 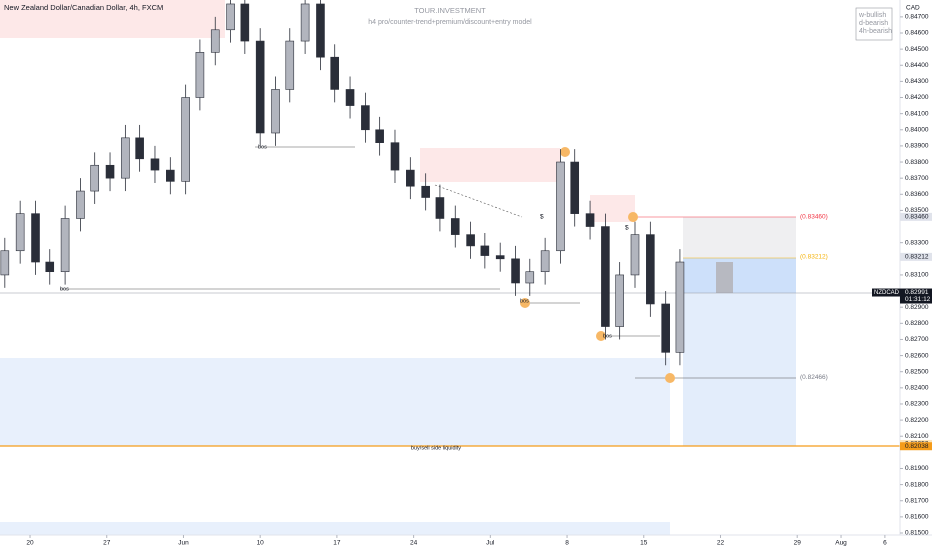 I want to click on projection, so click(x=724, y=277).